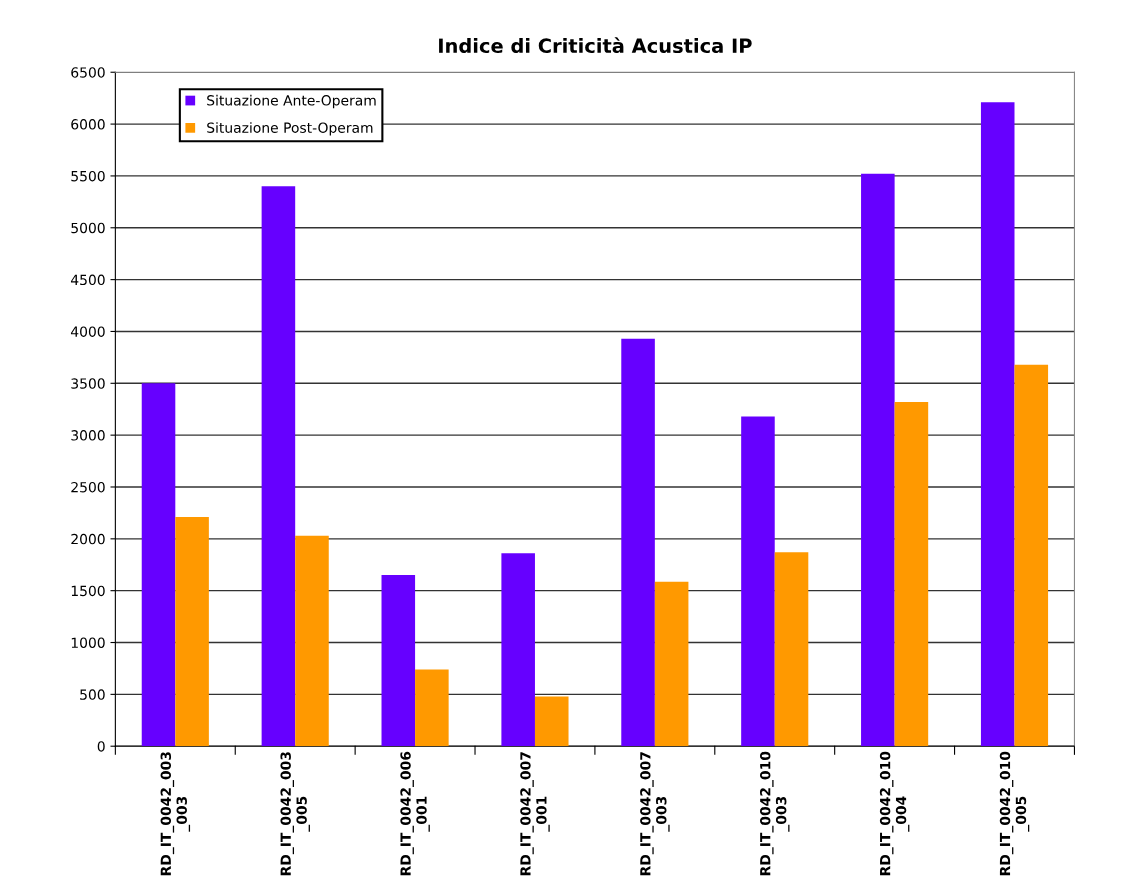 Image resolution: width=1131 pixels, height=881 pixels. What do you see at coordinates (290, 129) in the screenshot?
I see `legend-label: Situazione Post-Operam` at bounding box center [290, 129].